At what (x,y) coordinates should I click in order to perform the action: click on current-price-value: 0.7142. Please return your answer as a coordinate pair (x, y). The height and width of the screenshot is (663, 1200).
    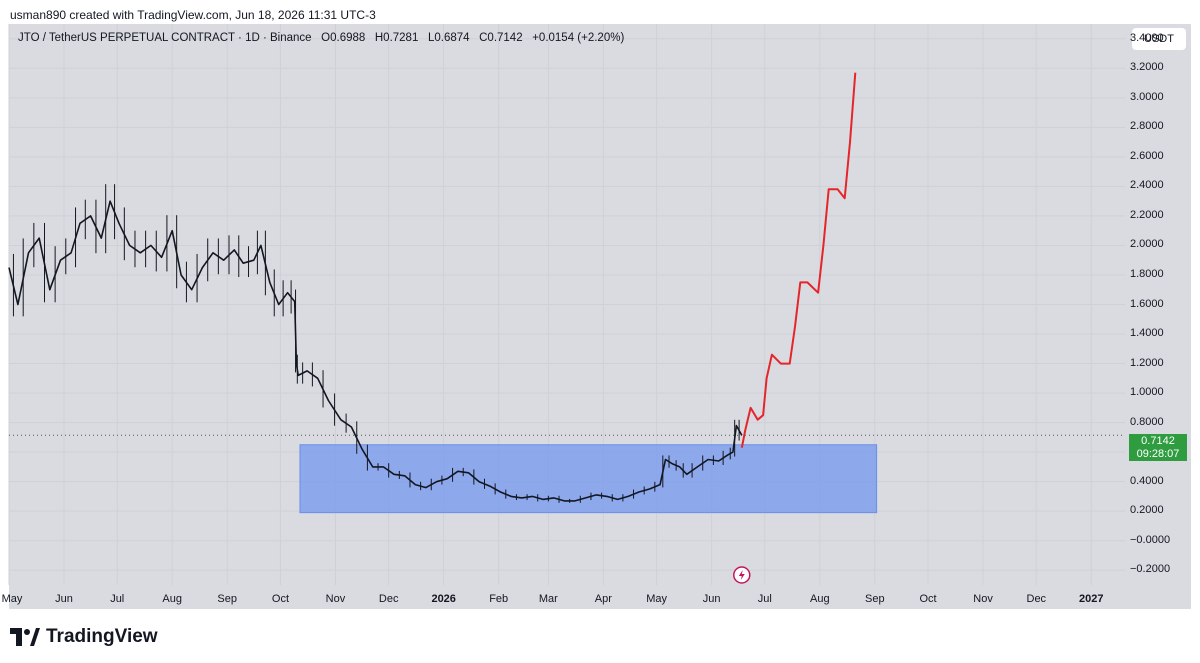
    Looking at the image, I should click on (1158, 441).